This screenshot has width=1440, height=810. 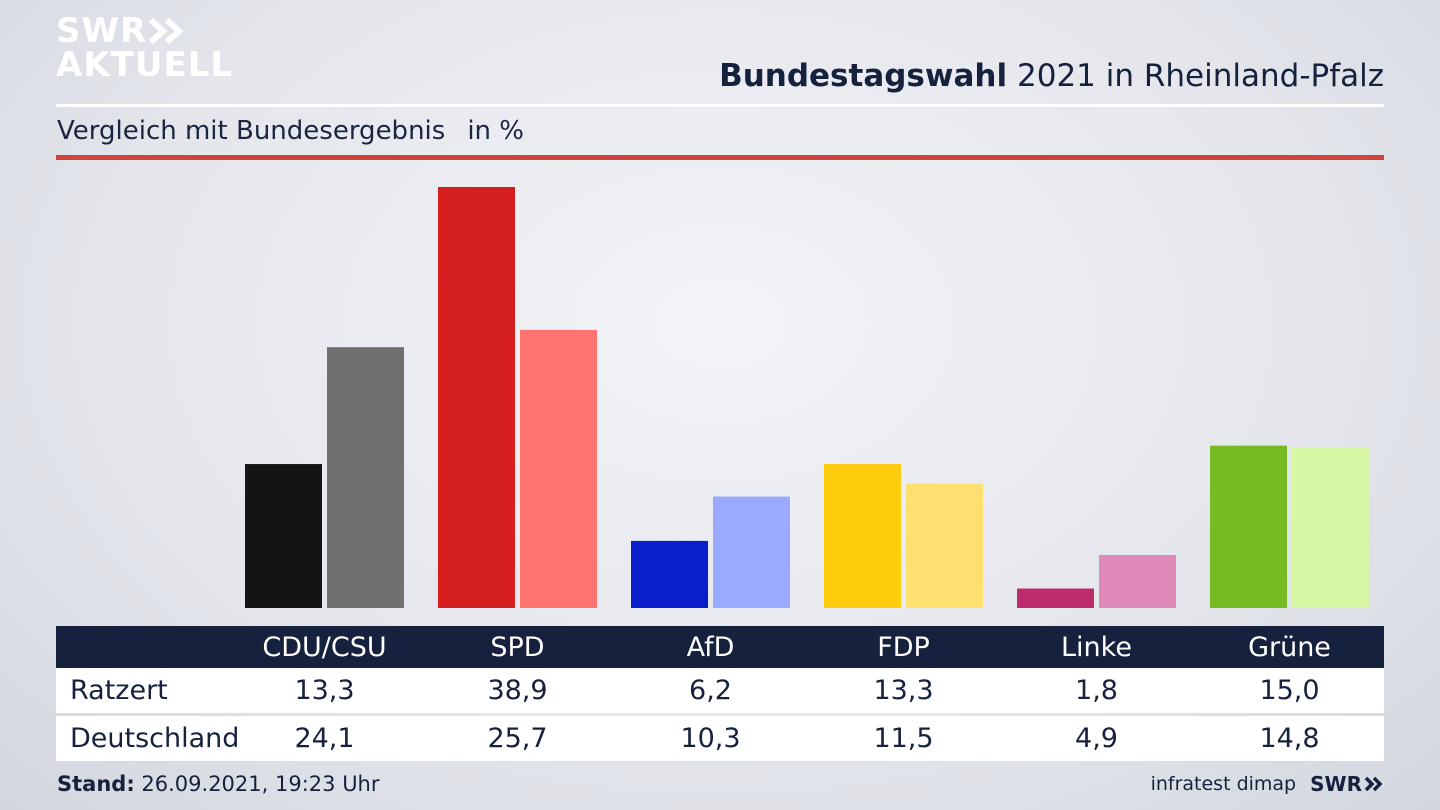 I want to click on subtitle-divider, so click(x=720, y=157).